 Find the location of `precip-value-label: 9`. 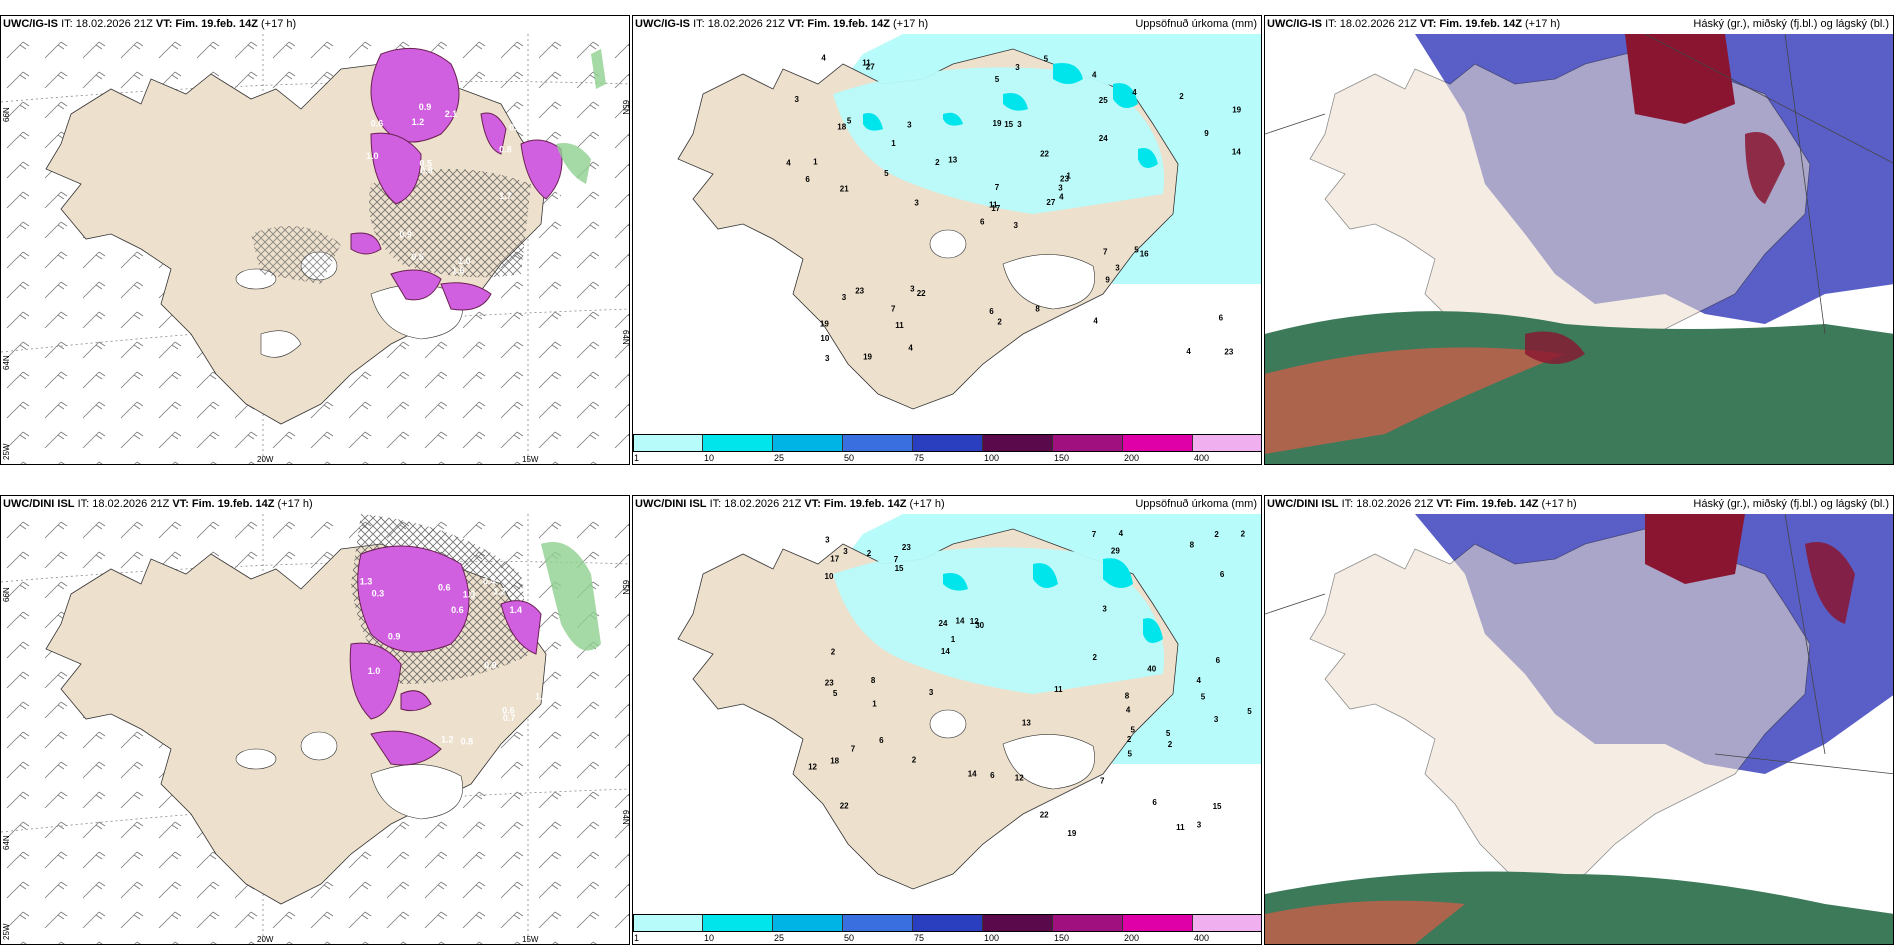

precip-value-label: 9 is located at coordinates (1206, 133).